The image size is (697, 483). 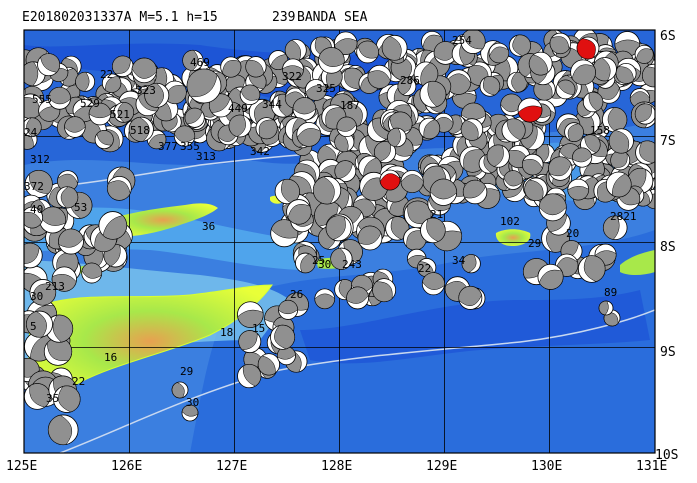 What do you see at coordinates (126, 466) in the screenshot?
I see `x-tick-126e: 126E` at bounding box center [126, 466].